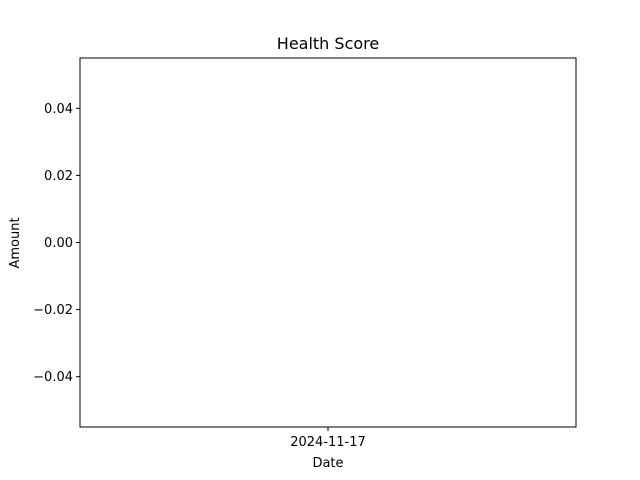  What do you see at coordinates (327, 463) in the screenshot?
I see `x-axis-label: Date` at bounding box center [327, 463].